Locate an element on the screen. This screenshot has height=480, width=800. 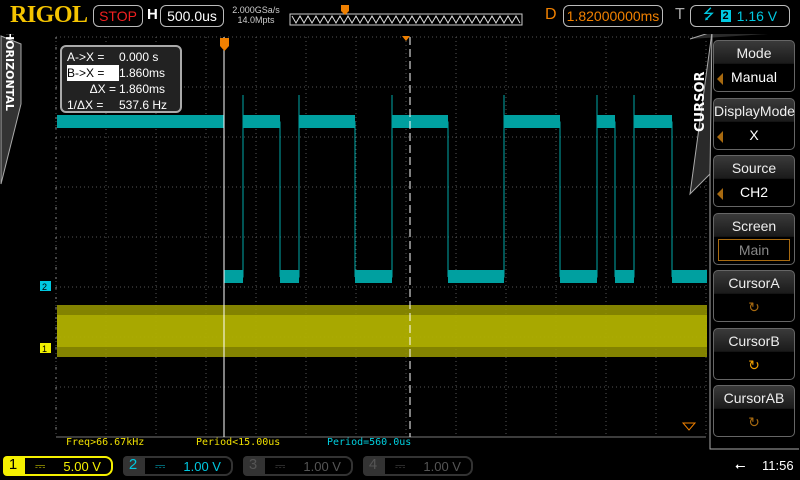
ch2-marker is located at coordinates (45, 286).